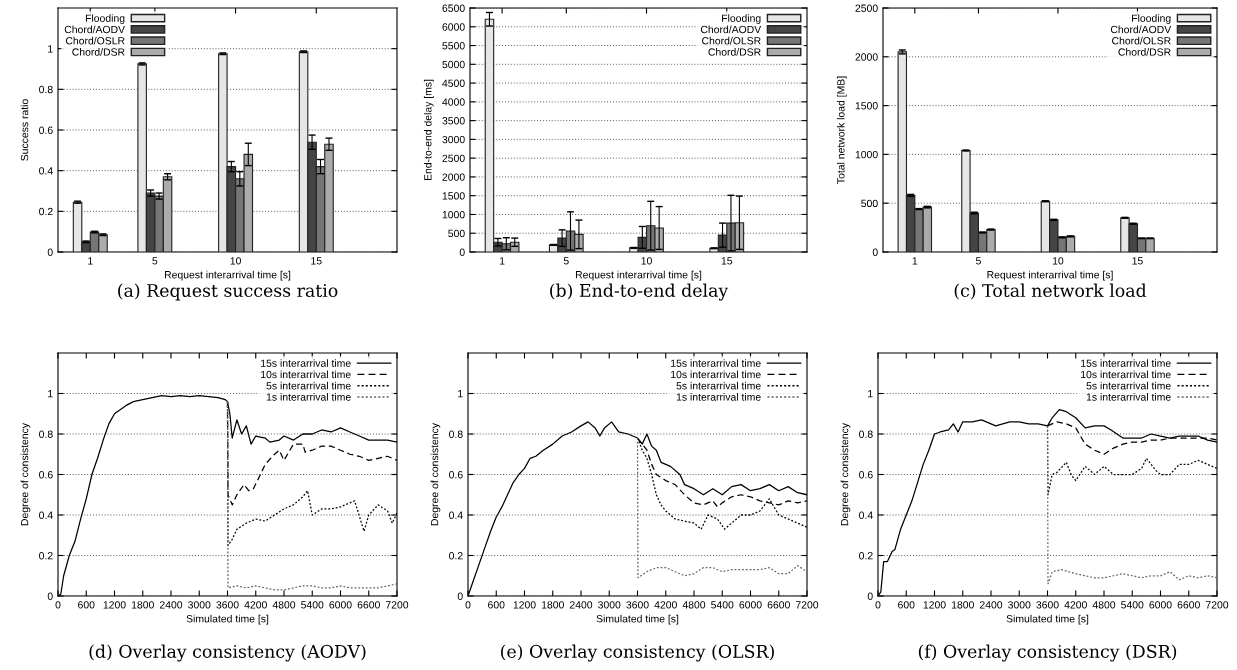 The height and width of the screenshot is (670, 1237). Describe the element at coordinates (841, 130) in the screenshot. I see `y-axis-title: Total network load [MB]` at that location.